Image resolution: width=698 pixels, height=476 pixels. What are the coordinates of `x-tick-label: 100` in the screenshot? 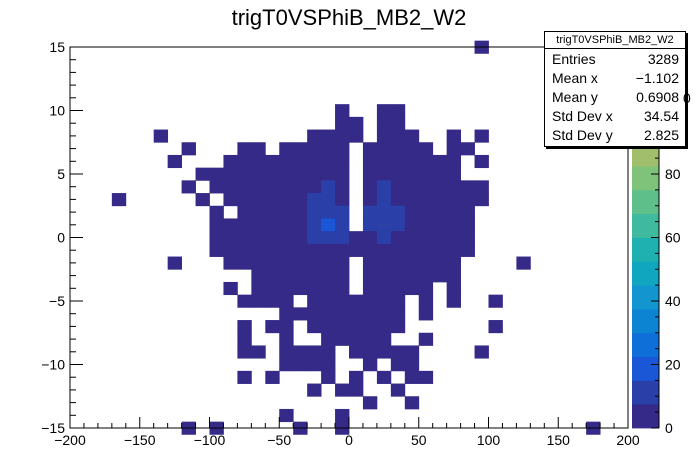 It's located at (489, 440).